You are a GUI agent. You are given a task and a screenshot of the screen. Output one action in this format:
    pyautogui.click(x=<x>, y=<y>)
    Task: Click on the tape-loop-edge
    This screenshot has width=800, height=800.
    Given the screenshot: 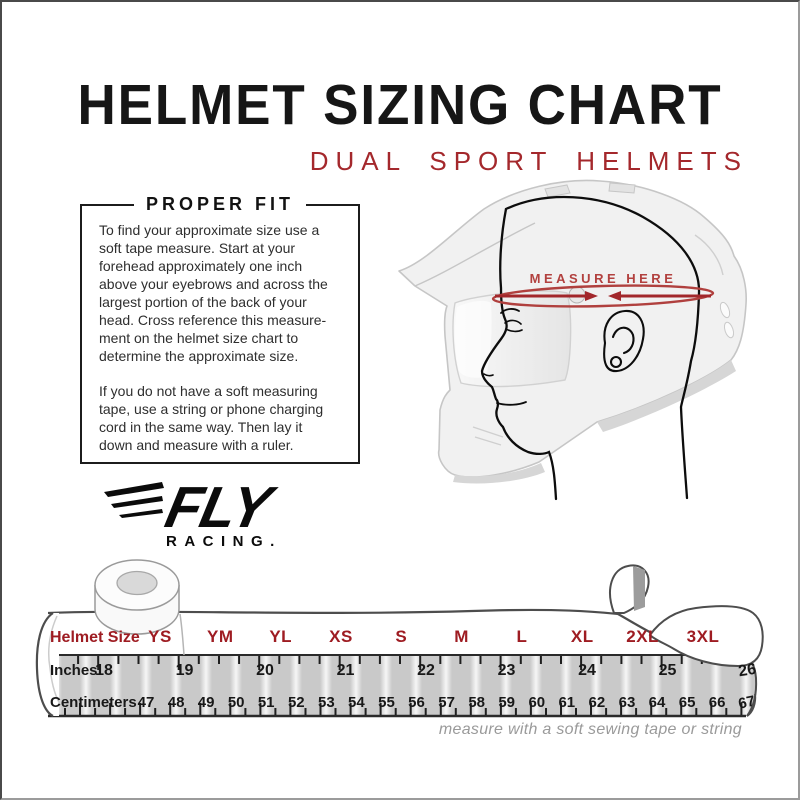 What is the action you would take?
    pyautogui.click(x=639, y=588)
    